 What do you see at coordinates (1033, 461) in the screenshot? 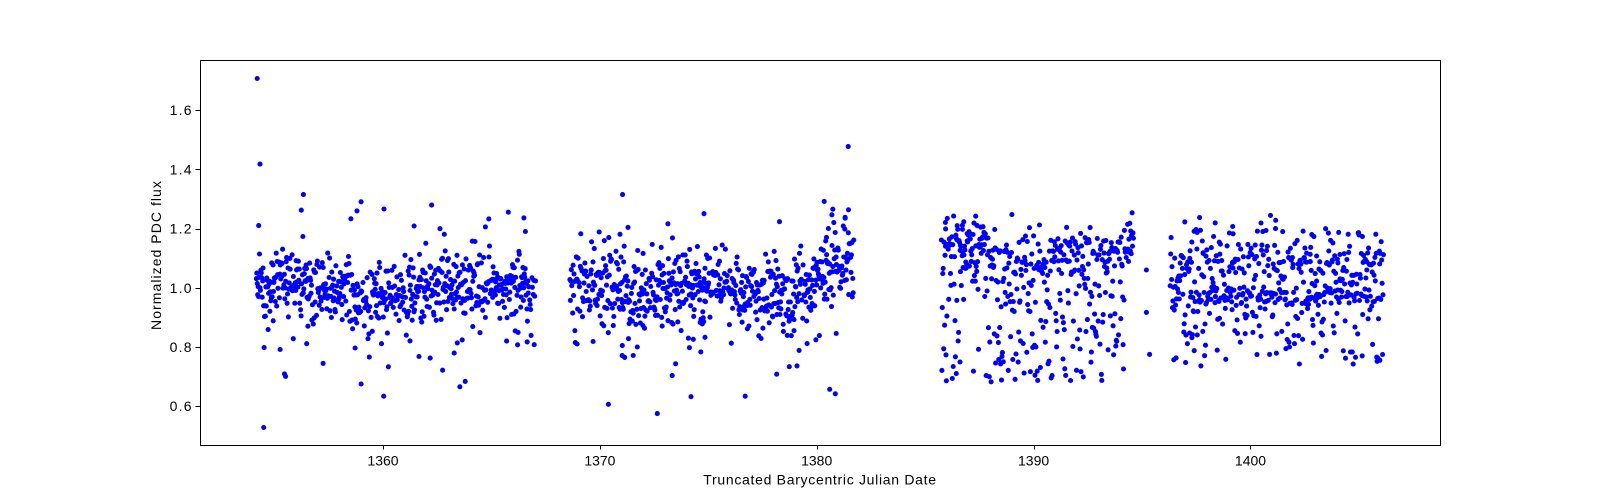
I see `svg-text: 1390` at bounding box center [1033, 461].